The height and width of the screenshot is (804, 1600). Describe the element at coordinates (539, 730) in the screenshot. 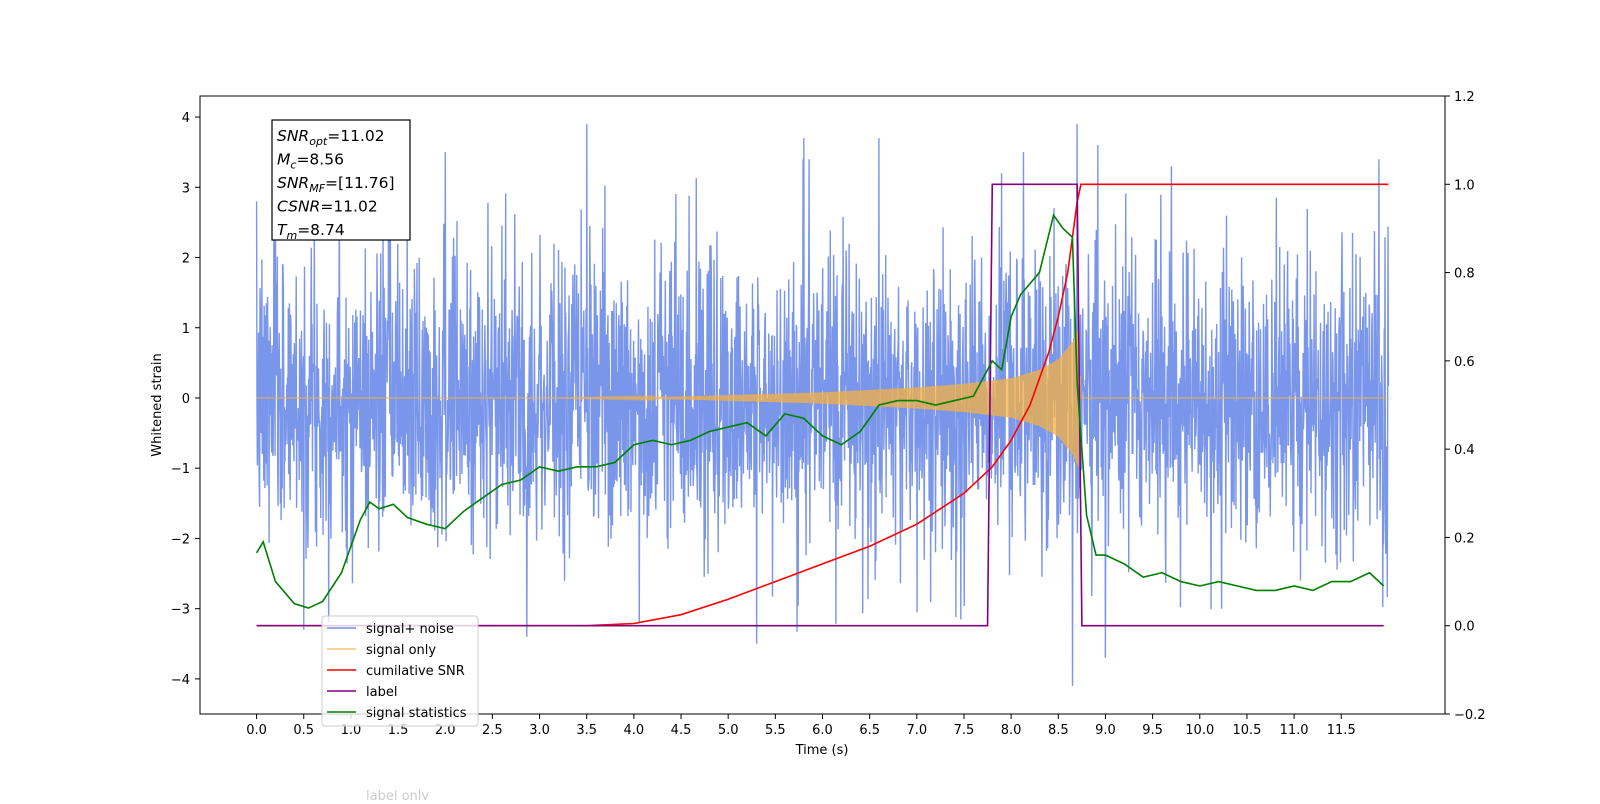

I see `x-tick-label: 3.0` at that location.